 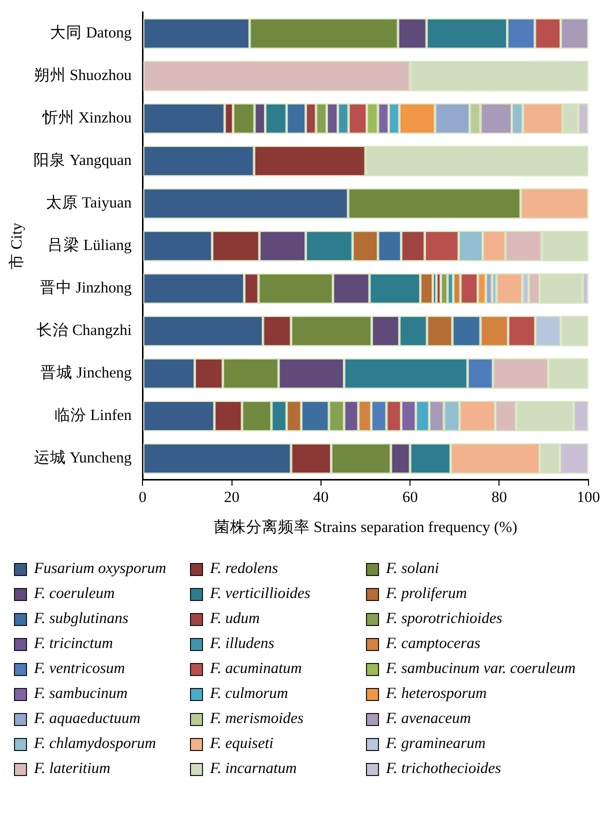 What do you see at coordinates (95, 744) in the screenshot?
I see `legend-label: F. chlamydosporum` at bounding box center [95, 744].